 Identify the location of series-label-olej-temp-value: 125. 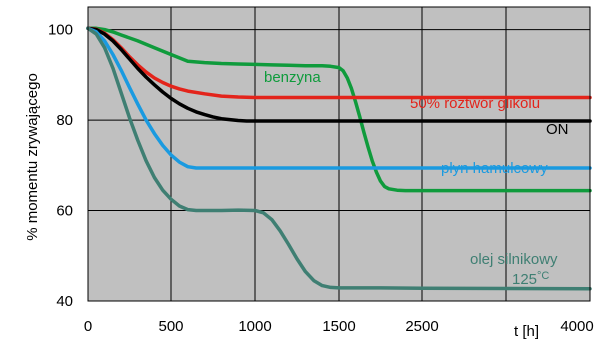
(524, 279).